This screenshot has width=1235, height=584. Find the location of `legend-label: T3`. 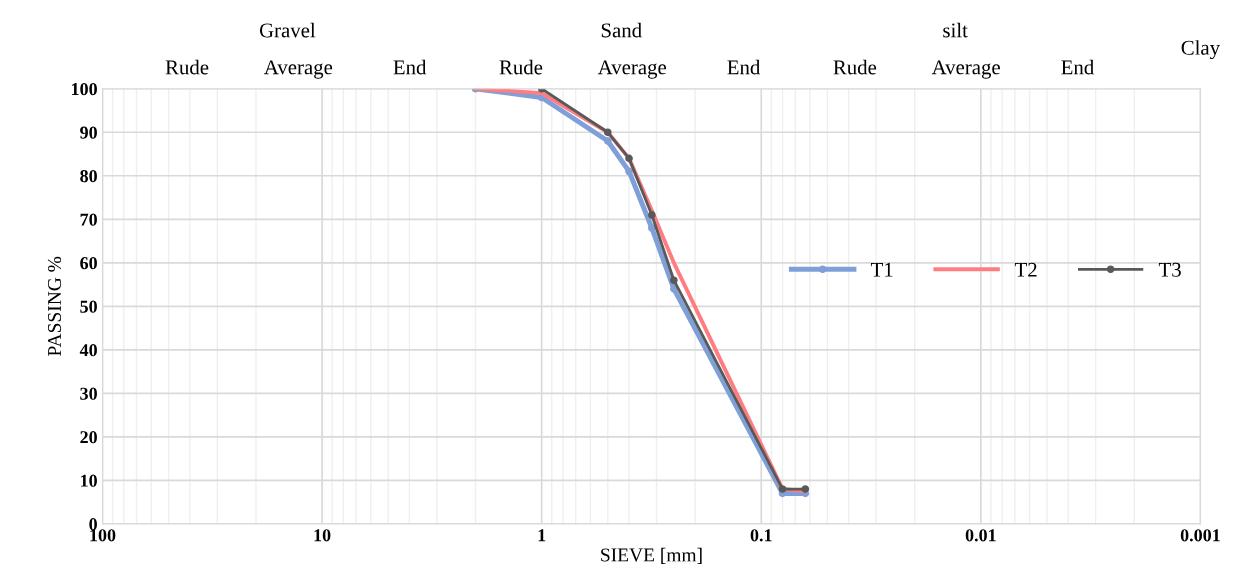

legend-label: T3 is located at coordinates (1169, 269).